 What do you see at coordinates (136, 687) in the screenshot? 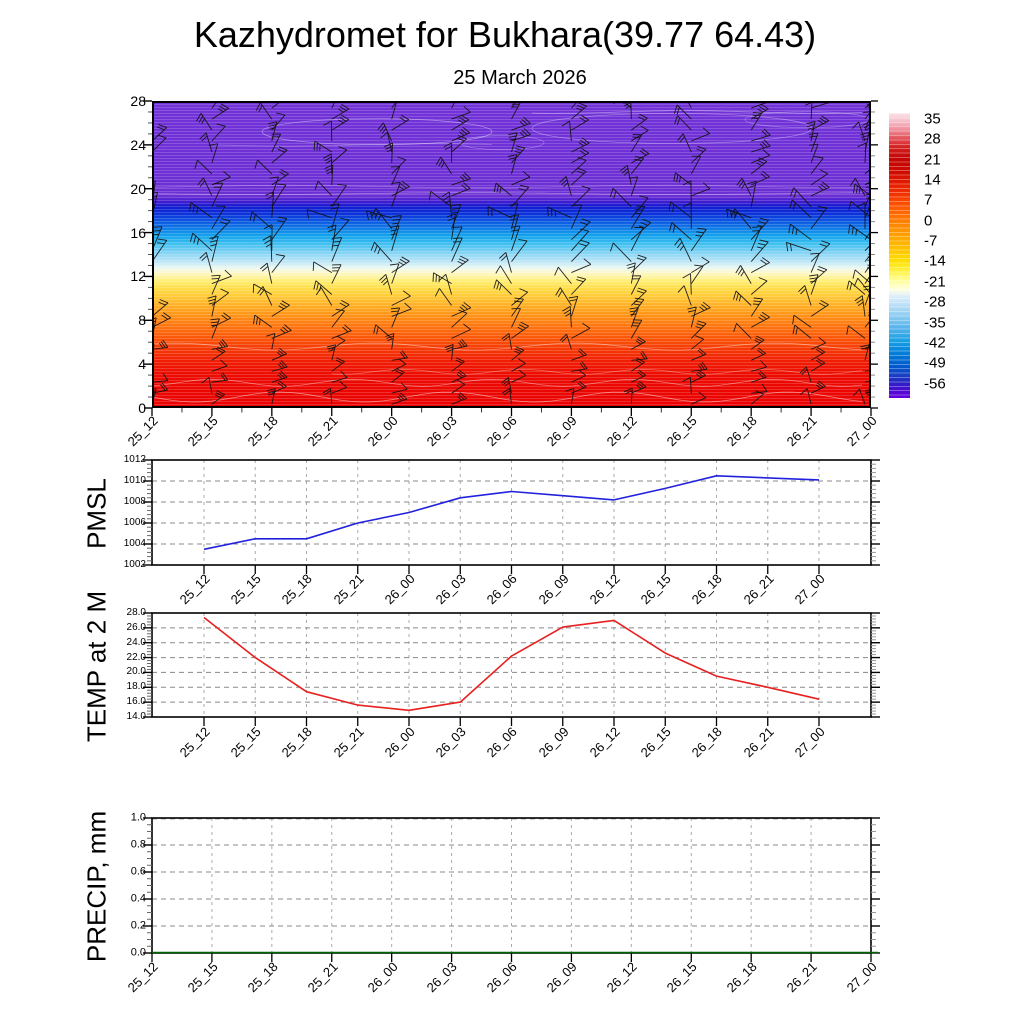
I see `temp2m-y-tick-label: 18.0` at bounding box center [136, 687].